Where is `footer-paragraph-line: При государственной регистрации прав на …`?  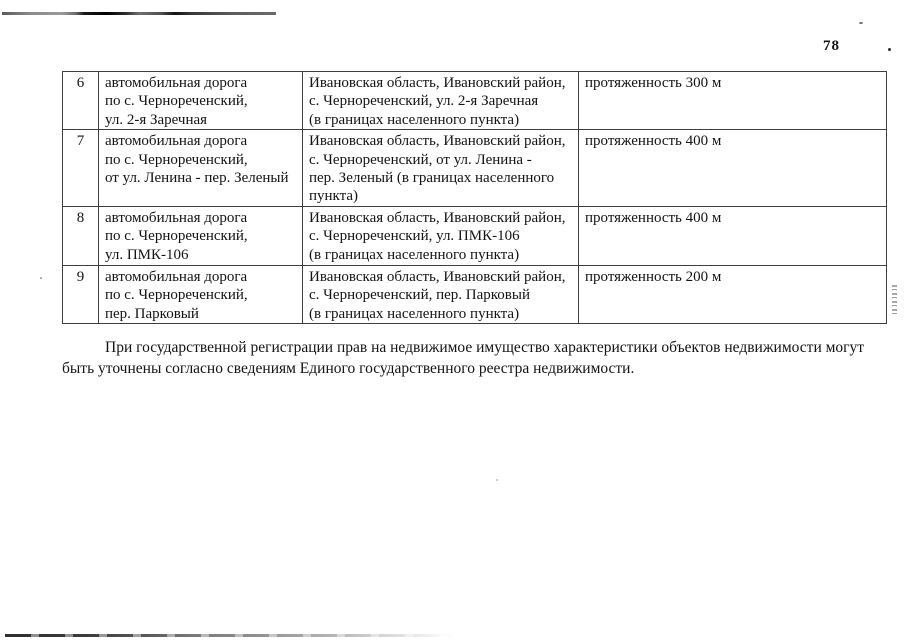
footer-paragraph-line: При государственной регистрации прав на … is located at coordinates (485, 347).